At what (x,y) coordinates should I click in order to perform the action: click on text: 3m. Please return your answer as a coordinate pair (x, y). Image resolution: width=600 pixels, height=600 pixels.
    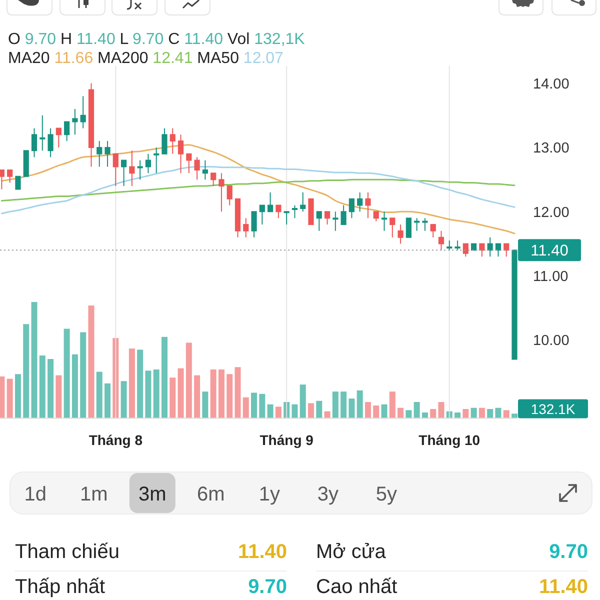
    Looking at the image, I should click on (152, 495).